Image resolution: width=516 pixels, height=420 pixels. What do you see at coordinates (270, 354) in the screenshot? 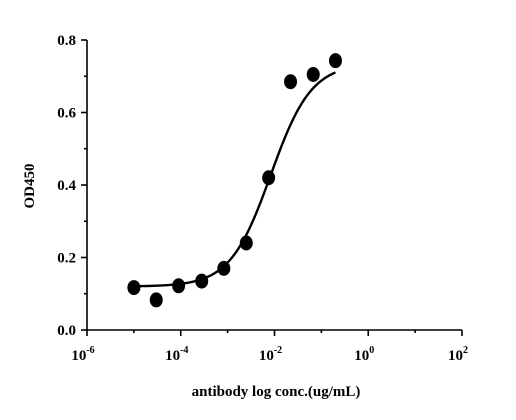
I see `x-tick-label: 10⁻²` at bounding box center [270, 354].